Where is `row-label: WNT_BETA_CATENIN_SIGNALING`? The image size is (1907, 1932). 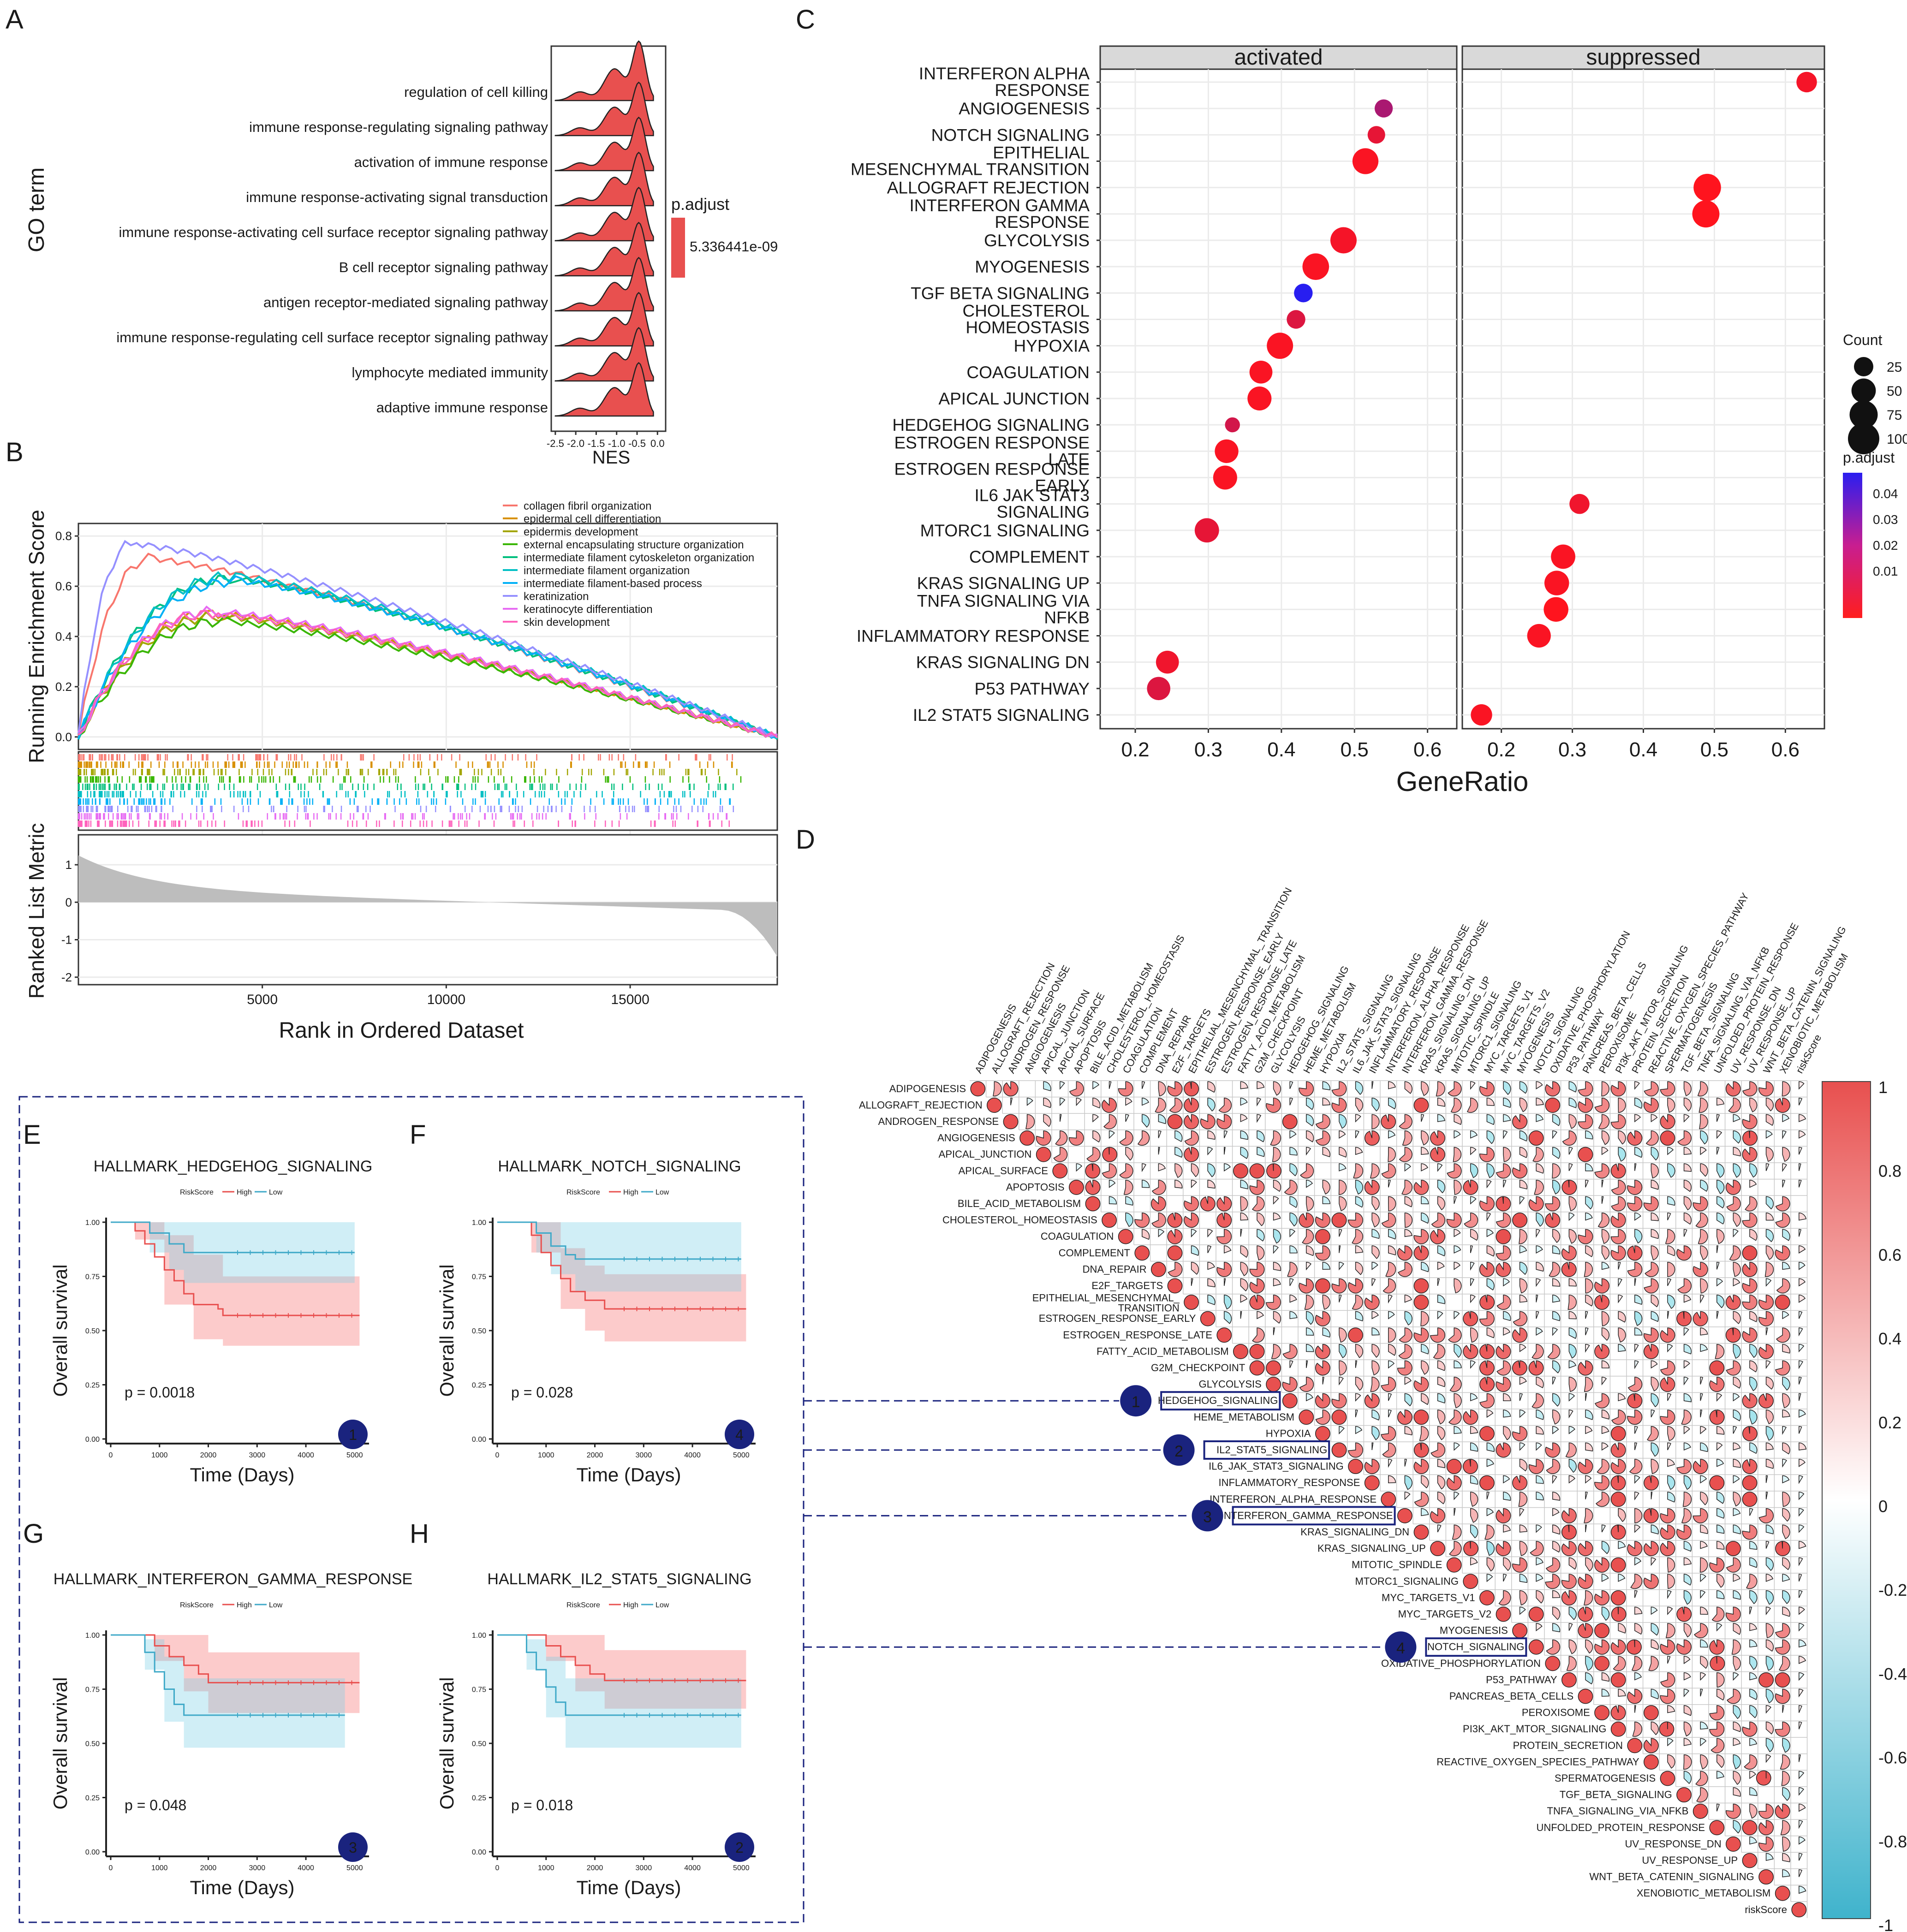
row-label: WNT_BETA_CATENIN_SIGNALING is located at coordinates (1671, 1877).